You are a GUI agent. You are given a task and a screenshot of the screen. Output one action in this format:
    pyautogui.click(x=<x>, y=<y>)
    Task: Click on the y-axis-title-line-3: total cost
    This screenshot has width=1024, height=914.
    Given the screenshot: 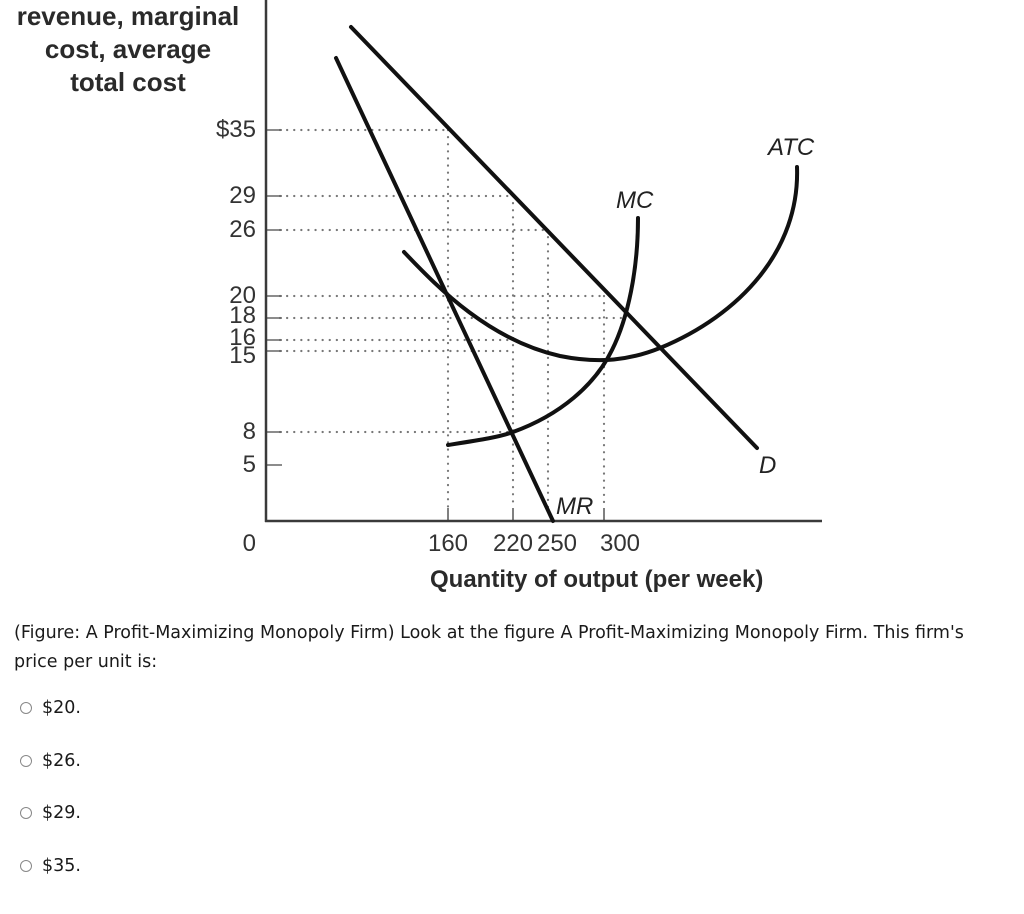 What is the action you would take?
    pyautogui.click(x=128, y=82)
    